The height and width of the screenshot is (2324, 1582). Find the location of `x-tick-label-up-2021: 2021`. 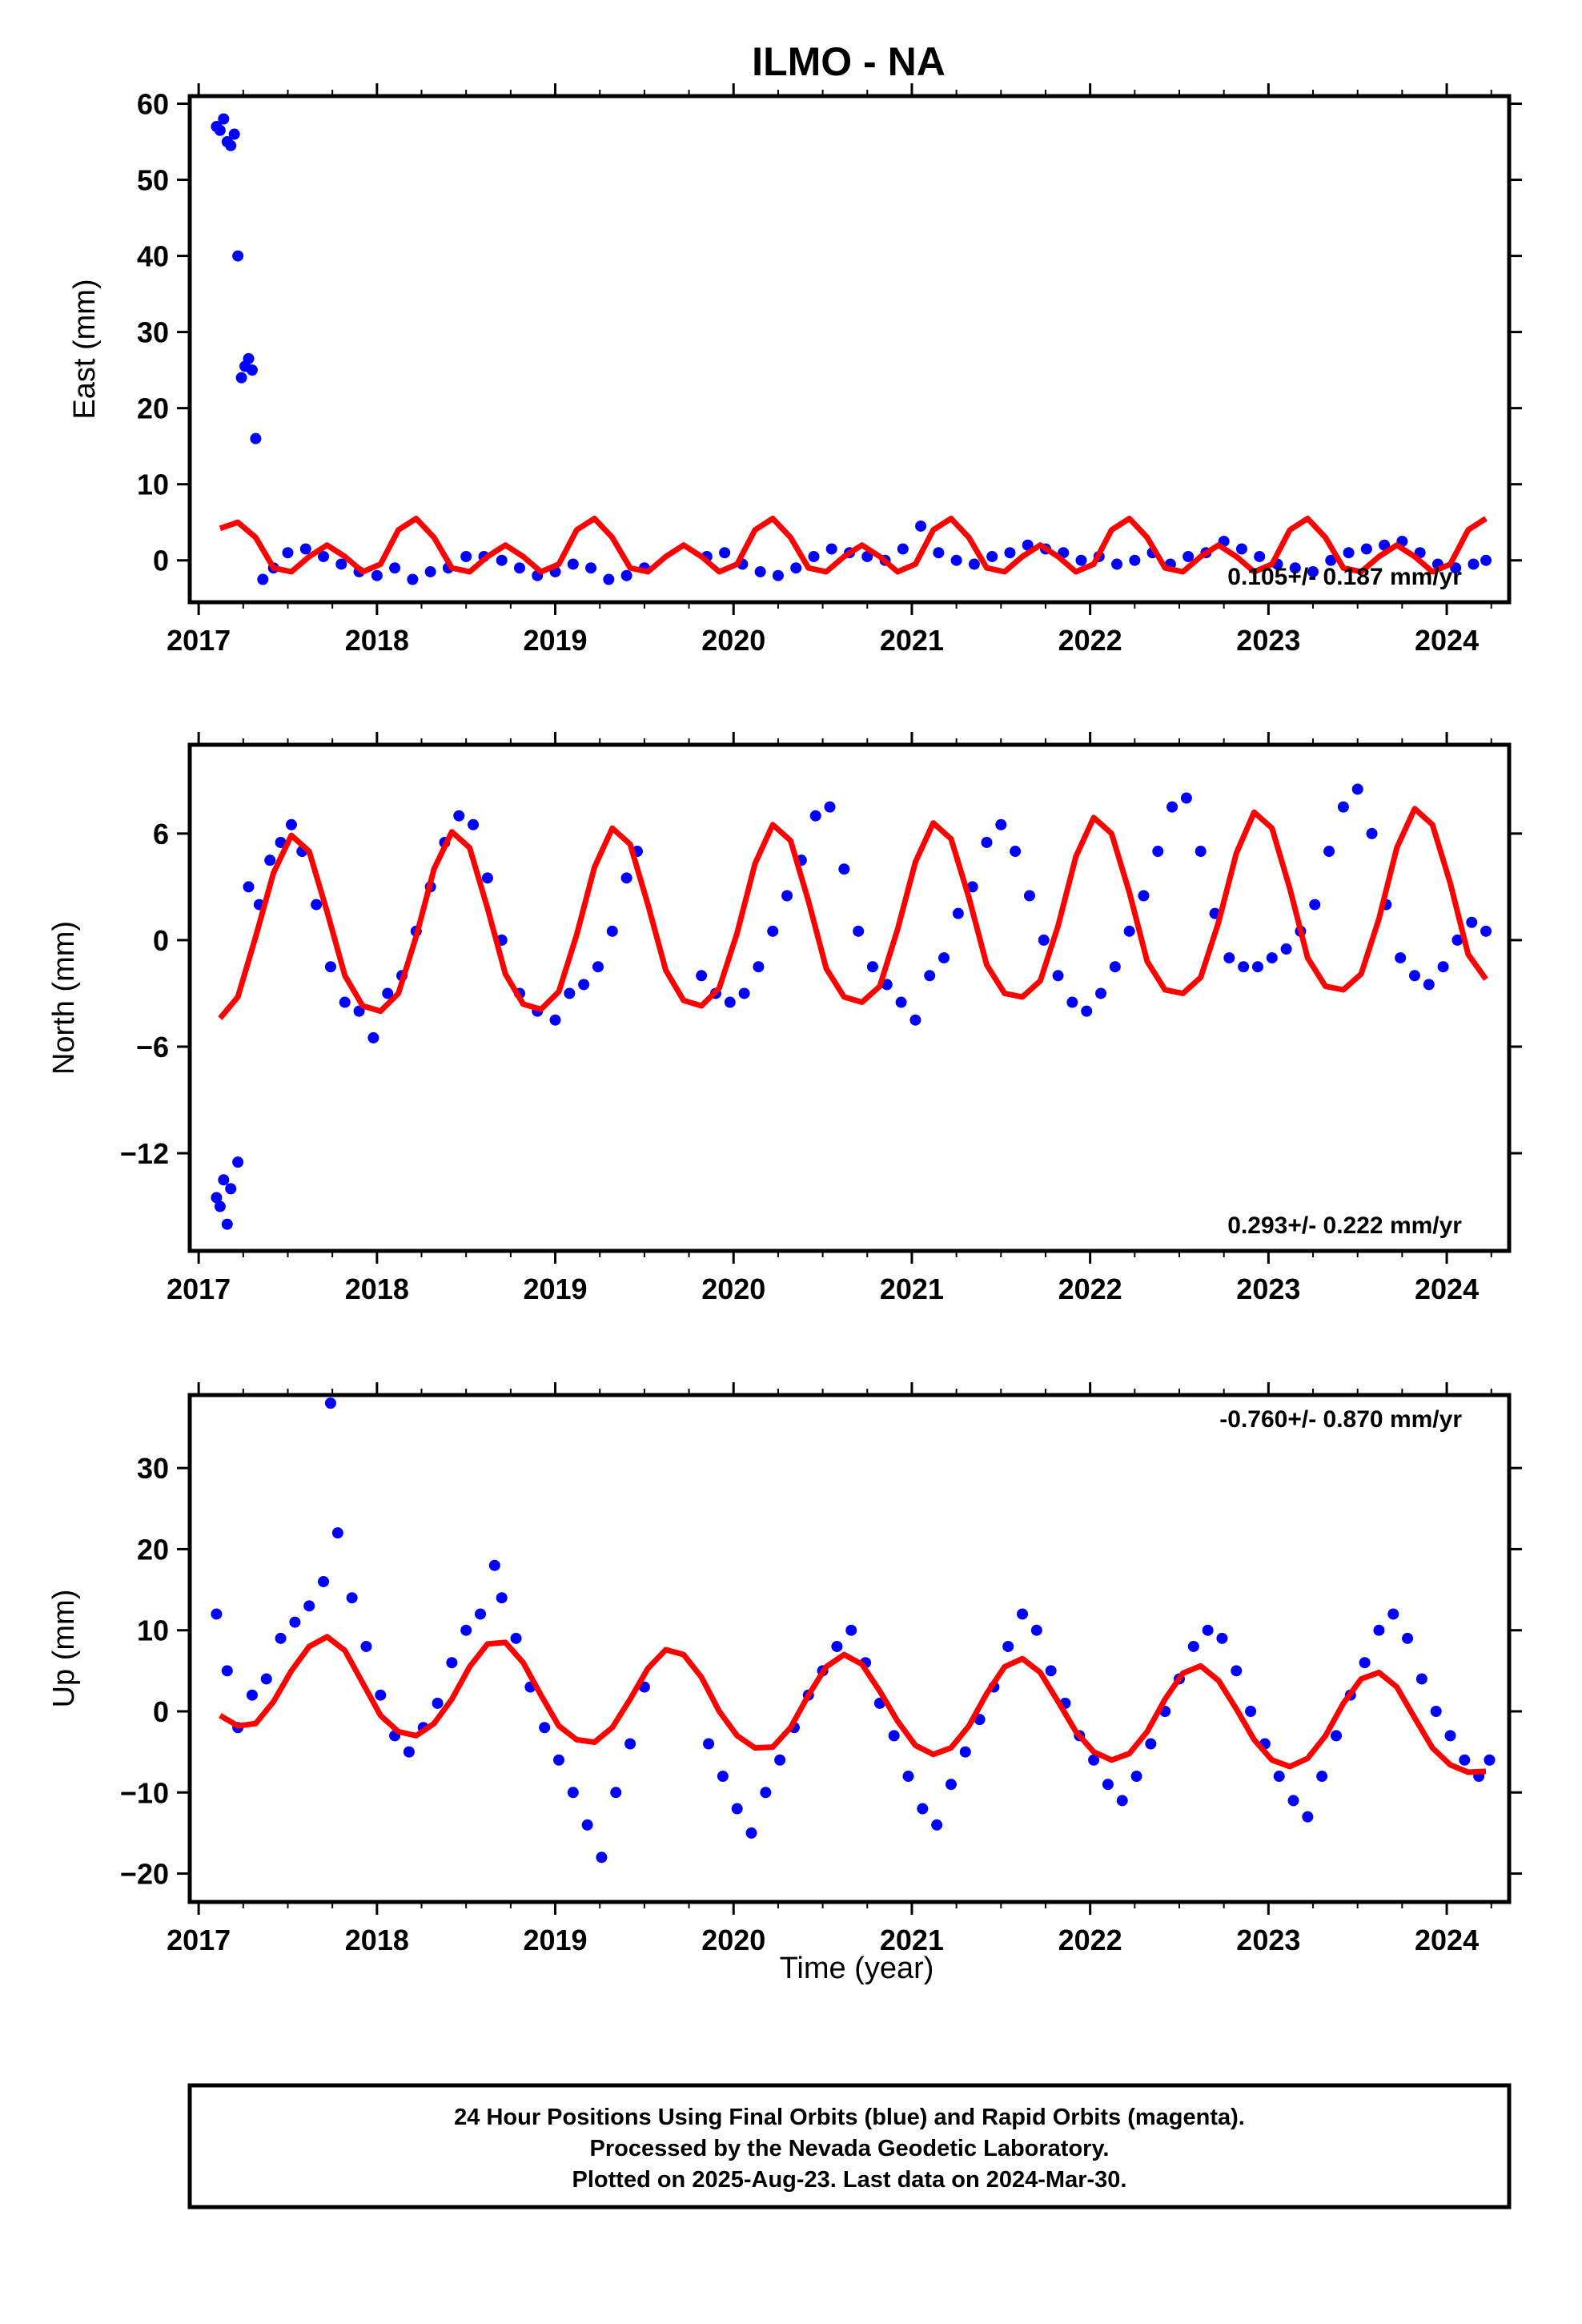

x-tick-label-up-2021: 2021 is located at coordinates (912, 1940).